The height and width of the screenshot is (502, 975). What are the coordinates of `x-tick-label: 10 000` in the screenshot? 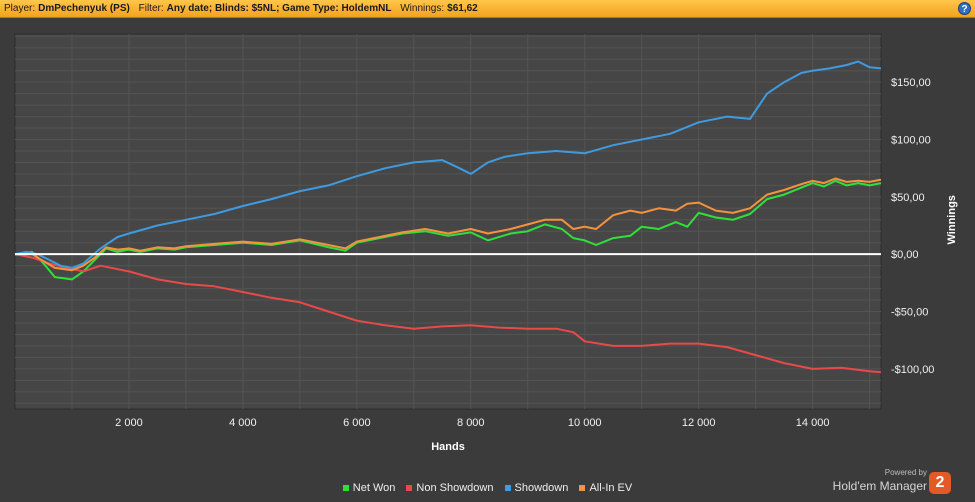 It's located at (585, 423).